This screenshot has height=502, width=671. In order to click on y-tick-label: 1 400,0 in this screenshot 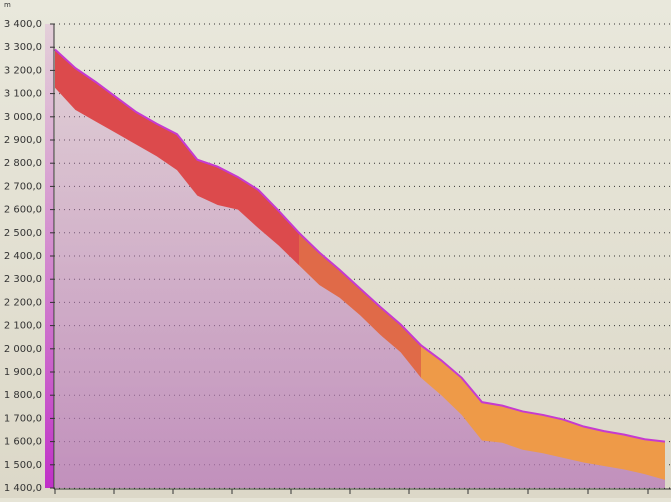, I will do `click(23, 488)`.